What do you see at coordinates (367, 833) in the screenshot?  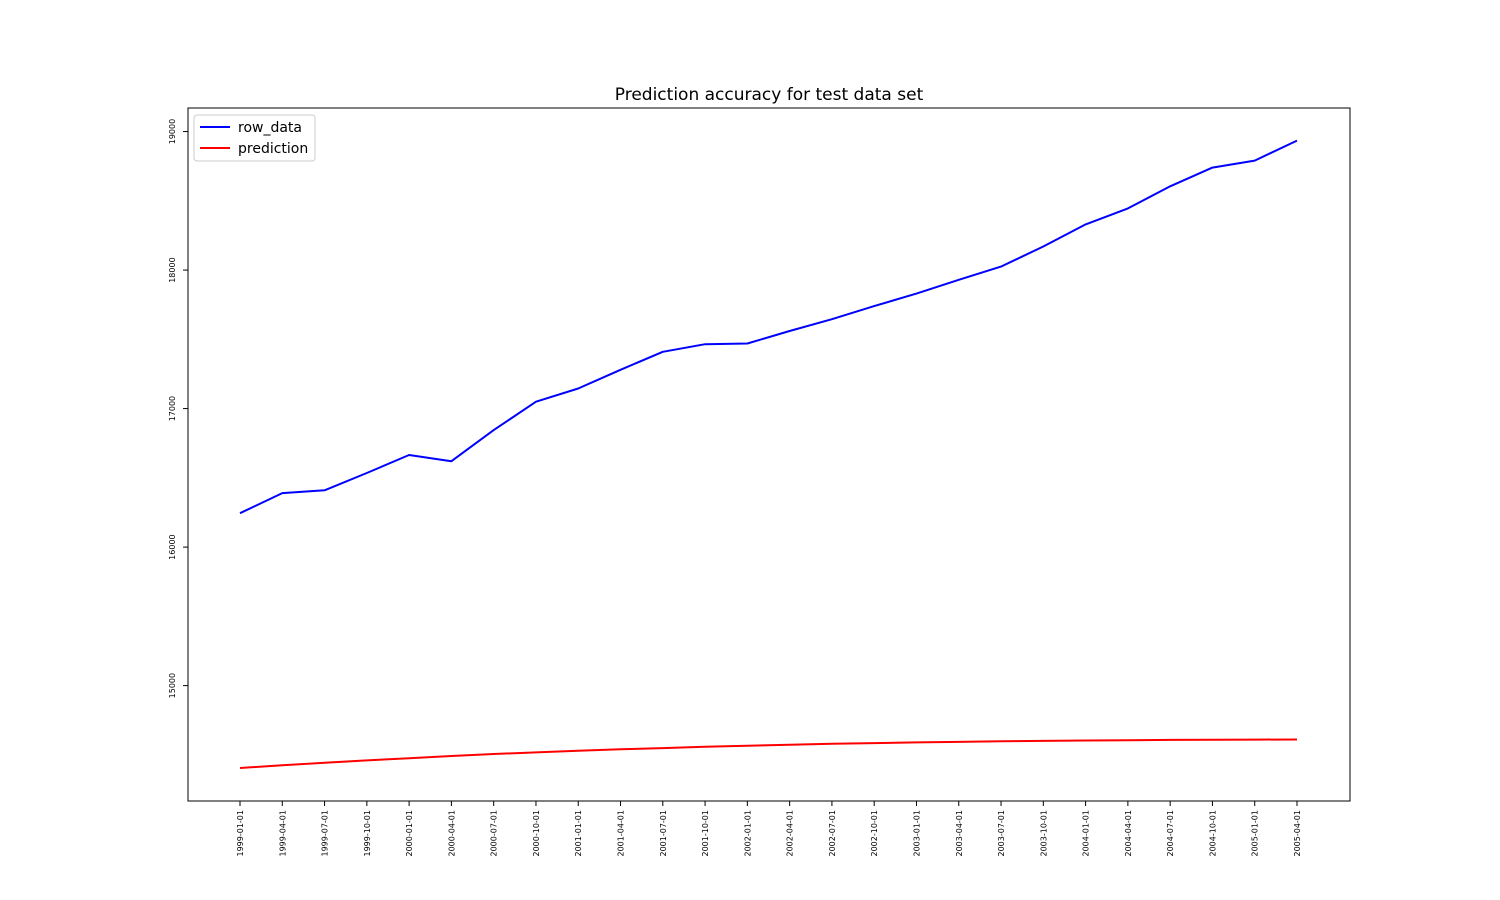 I see `x-tick-label: 1999-10-01` at bounding box center [367, 833].